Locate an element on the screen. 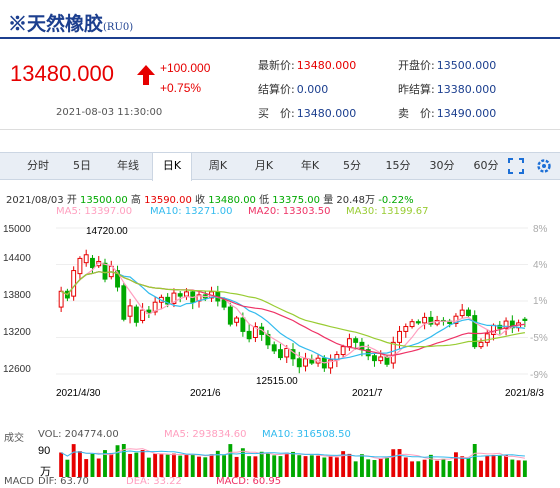 The width and height of the screenshot is (560, 488). tab-daily-k: 日K is located at coordinates (172, 167).